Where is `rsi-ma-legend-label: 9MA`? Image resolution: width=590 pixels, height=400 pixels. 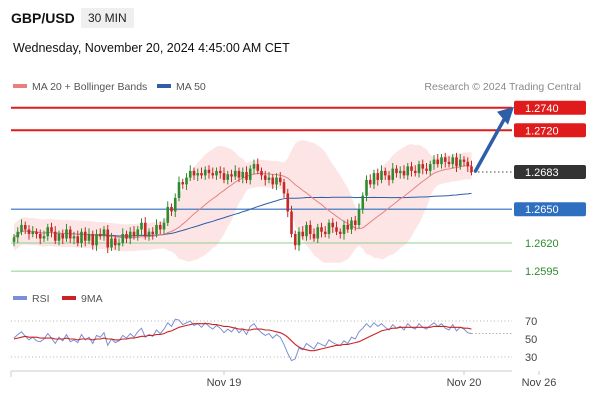 rsi-ma-legend-label: 9MA is located at coordinates (92, 299).